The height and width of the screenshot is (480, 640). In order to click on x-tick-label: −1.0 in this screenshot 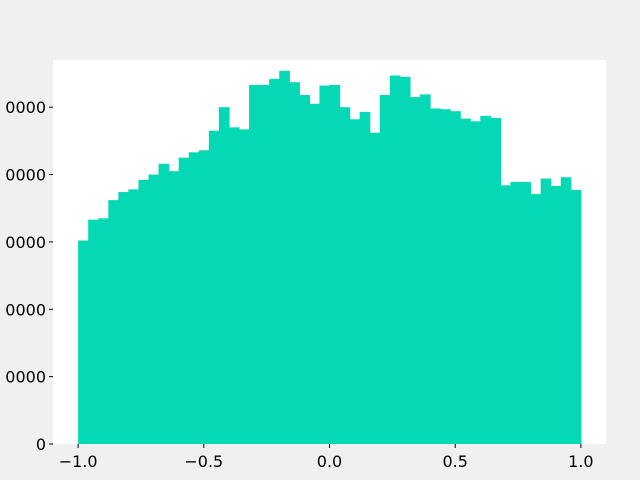, I will do `click(78, 461)`.